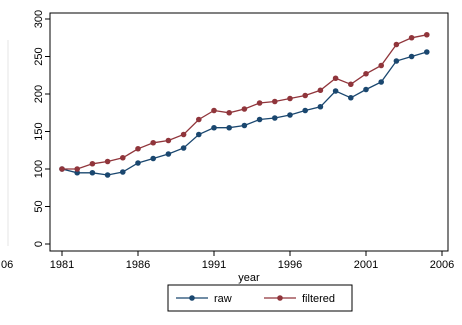 The width and height of the screenshot is (462, 325). I want to click on x-tick-label: 1991, so click(214, 265).